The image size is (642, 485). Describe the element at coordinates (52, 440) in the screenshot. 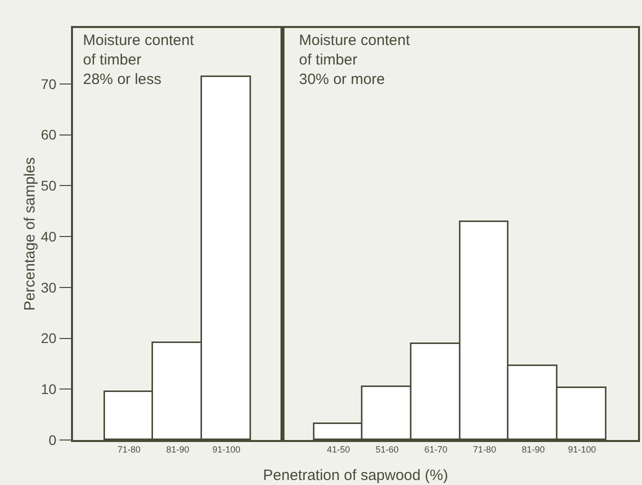

I see `y-tick-label: 0` at that location.